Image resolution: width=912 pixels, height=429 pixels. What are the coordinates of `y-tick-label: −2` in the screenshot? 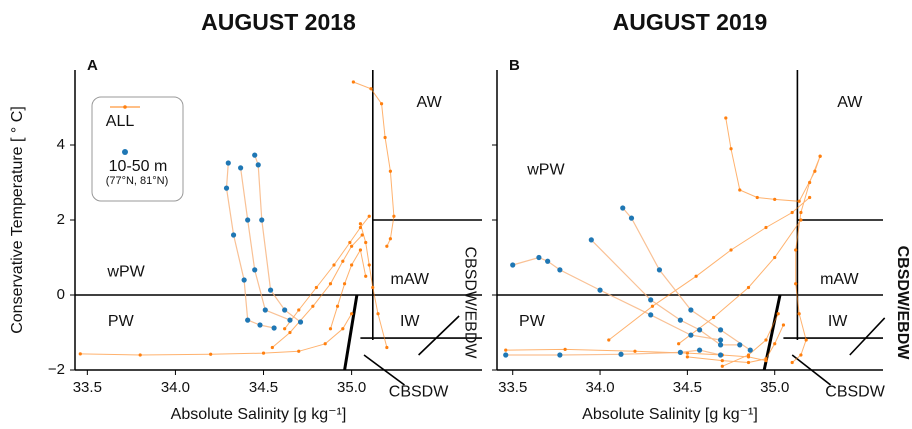 It's located at (56, 369).